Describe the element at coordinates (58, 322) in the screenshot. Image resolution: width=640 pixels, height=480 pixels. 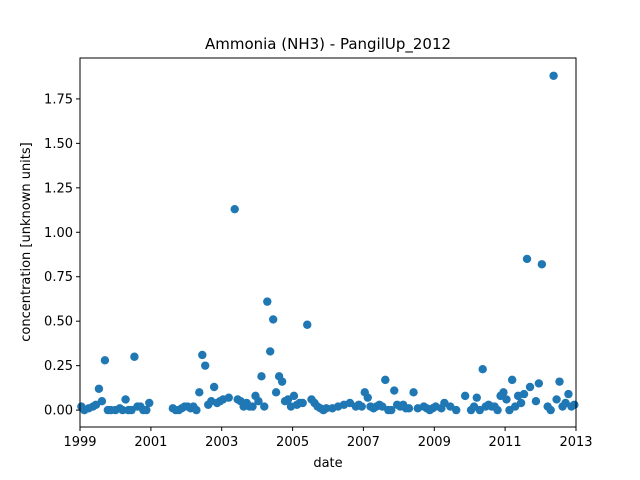
I see `y-tick-label: 0.50` at that location.